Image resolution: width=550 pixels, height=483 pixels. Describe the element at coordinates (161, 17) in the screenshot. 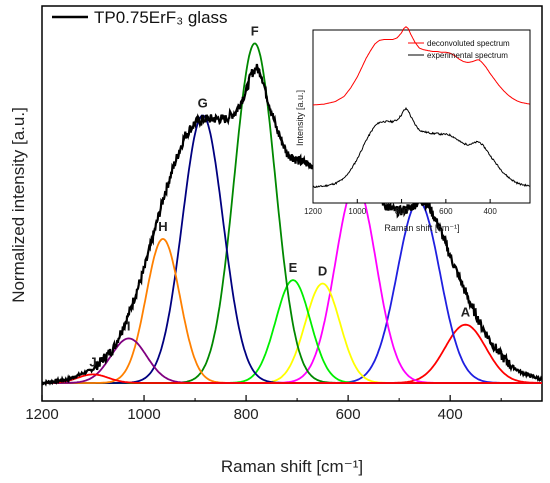

I see `legend-label-experimental: TP0.75ErF₃ glass` at that location.